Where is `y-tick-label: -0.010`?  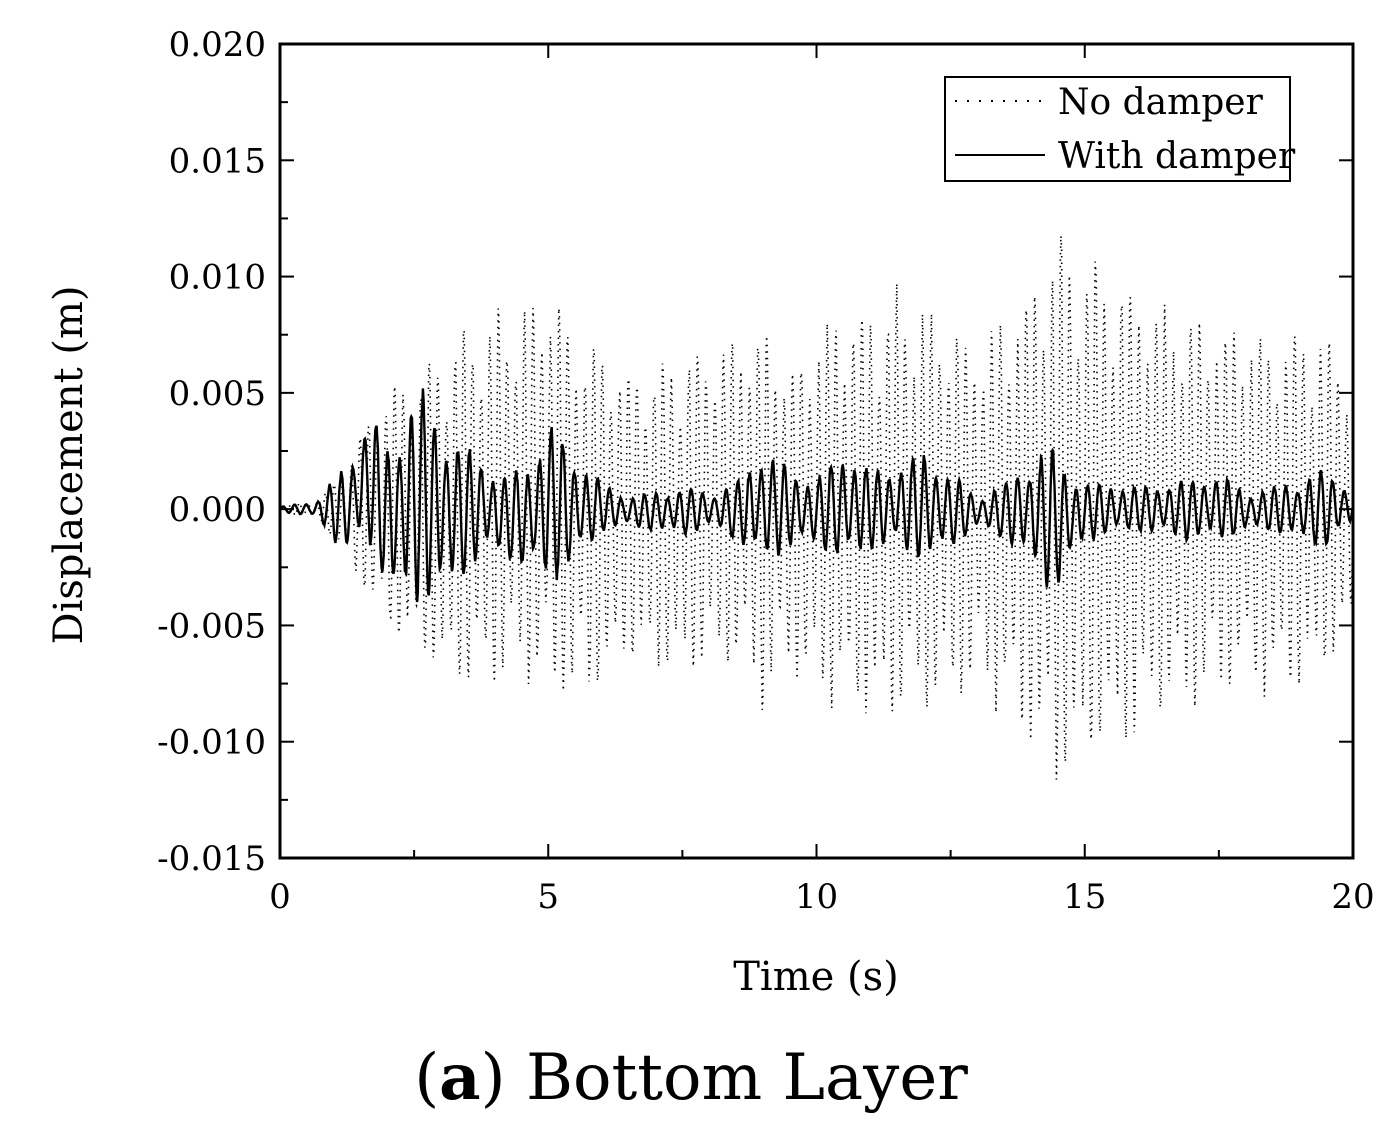 y-tick-label: -0.010 is located at coordinates (211, 743).